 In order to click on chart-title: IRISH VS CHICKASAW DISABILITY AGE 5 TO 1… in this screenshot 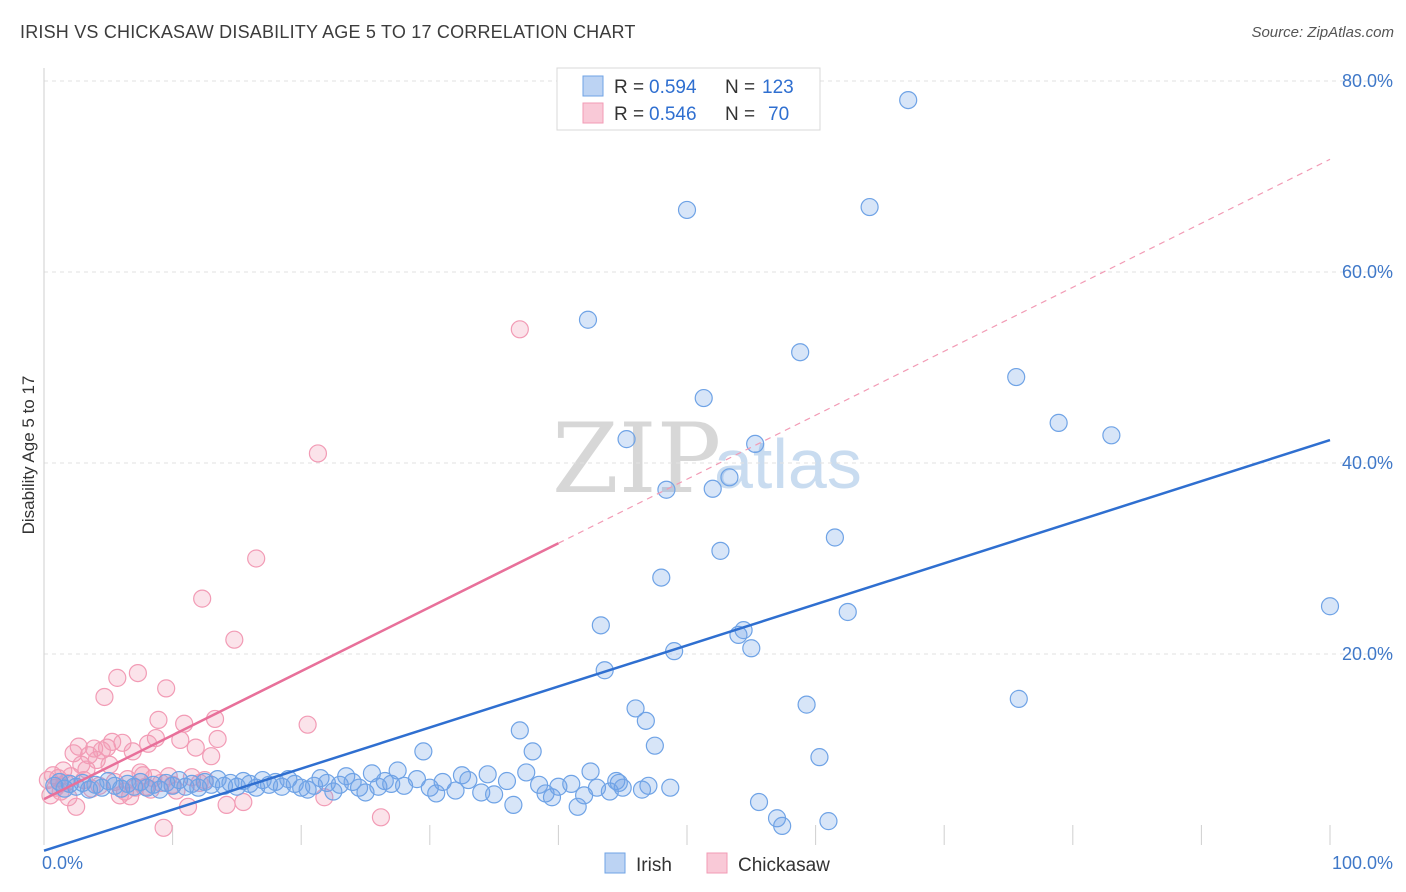, I will do `click(328, 32)`.